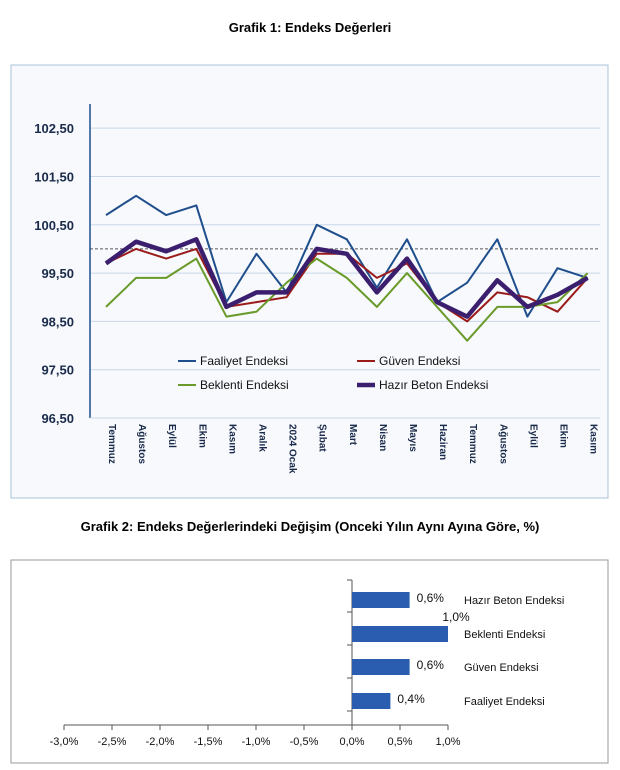 The width and height of the screenshot is (620, 770). Describe the element at coordinates (504, 635) in the screenshot. I see `category-label: Beklenti Endeksi` at that location.